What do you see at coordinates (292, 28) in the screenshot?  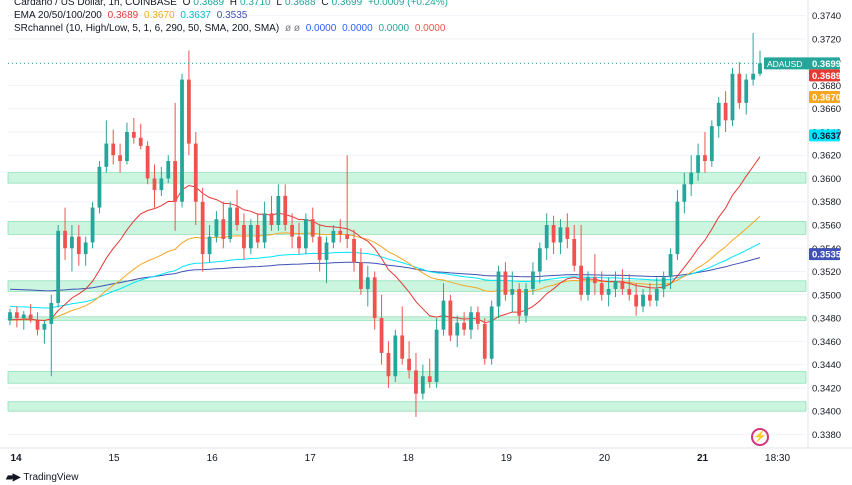 I see `srchannel-icons: ø ø` at bounding box center [292, 28].